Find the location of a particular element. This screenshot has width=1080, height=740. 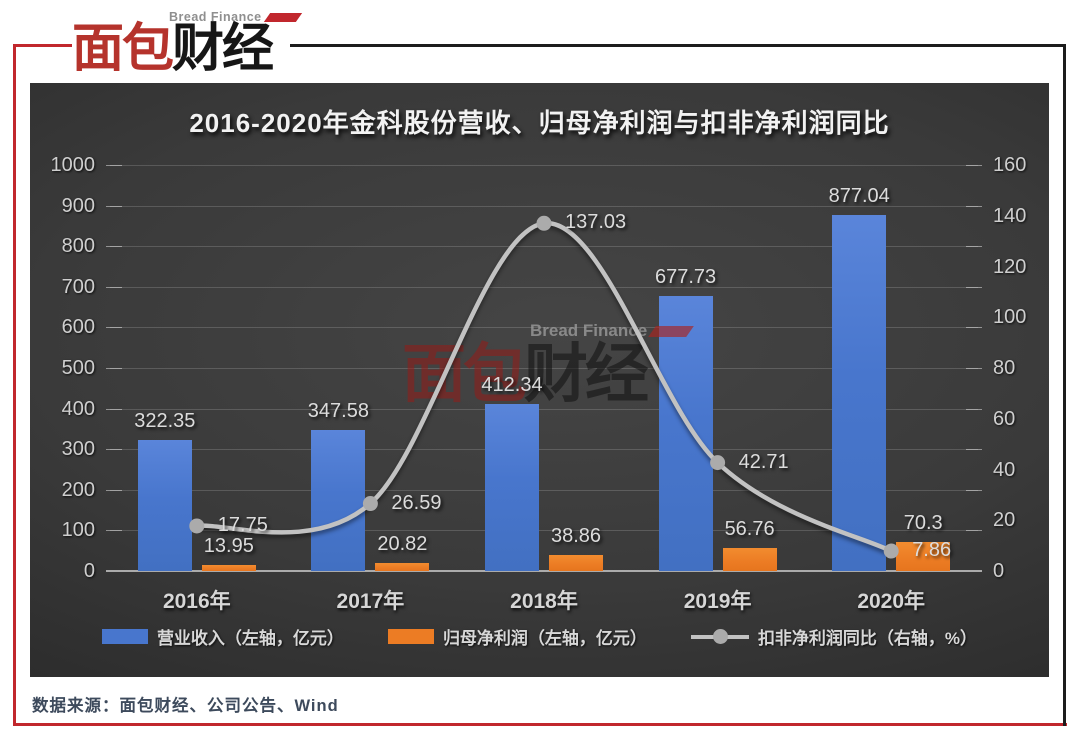

revenue-value-label: 677.73 is located at coordinates (686, 276).